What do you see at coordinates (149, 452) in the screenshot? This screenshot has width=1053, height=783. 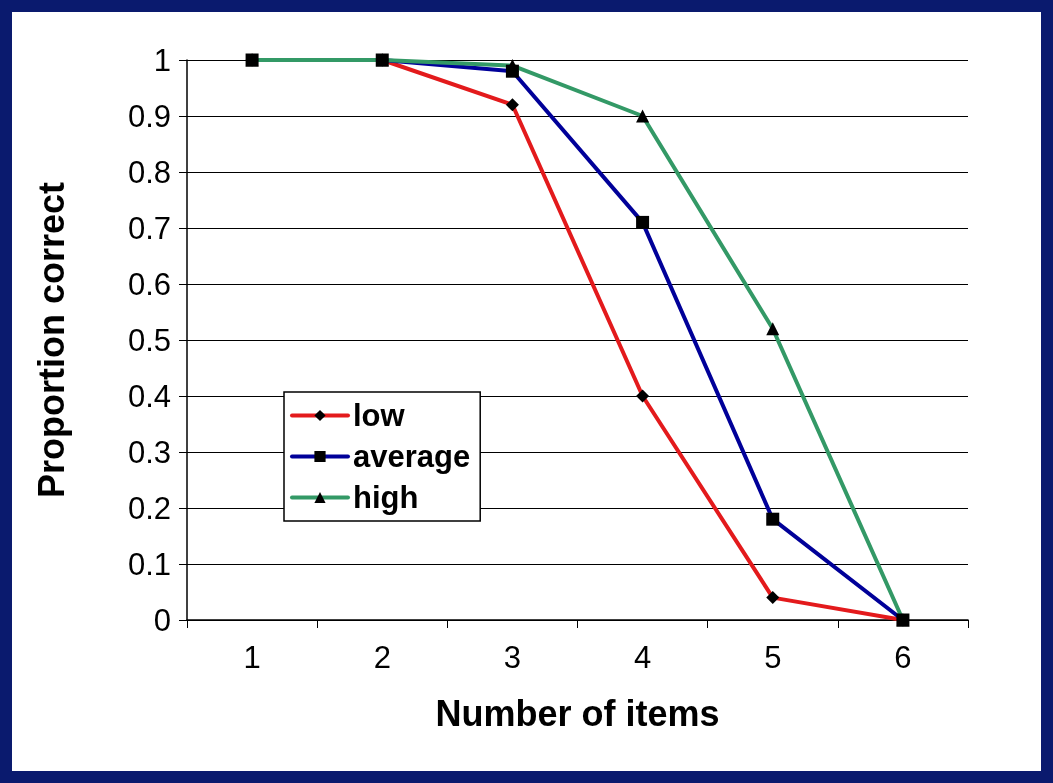 I see `y-tick-label: 0.3` at bounding box center [149, 452].